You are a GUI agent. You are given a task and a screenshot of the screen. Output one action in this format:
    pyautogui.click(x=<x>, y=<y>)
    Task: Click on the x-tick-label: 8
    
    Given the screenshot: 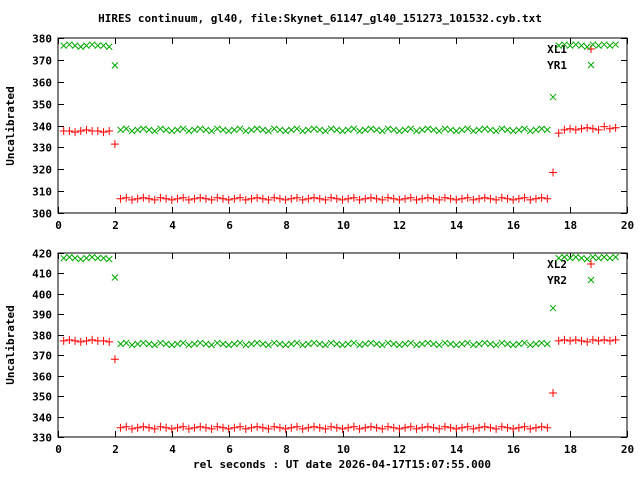 What is the action you would take?
    pyautogui.click(x=286, y=225)
    